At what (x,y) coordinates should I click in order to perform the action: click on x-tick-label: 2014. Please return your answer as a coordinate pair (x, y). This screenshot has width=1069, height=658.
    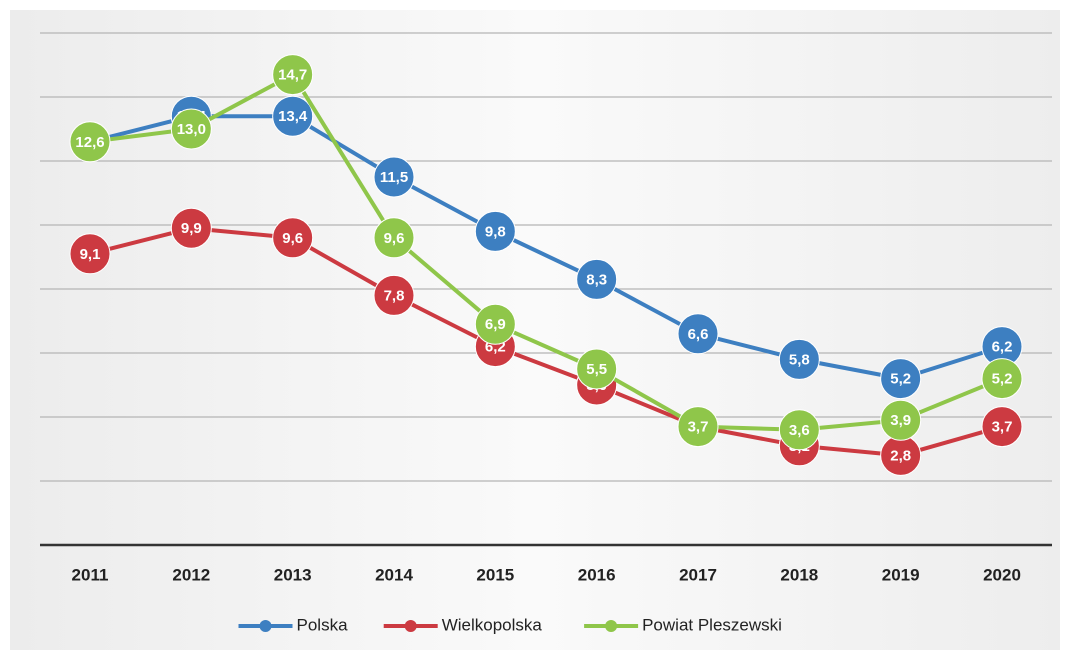
    Looking at the image, I should click on (394, 574).